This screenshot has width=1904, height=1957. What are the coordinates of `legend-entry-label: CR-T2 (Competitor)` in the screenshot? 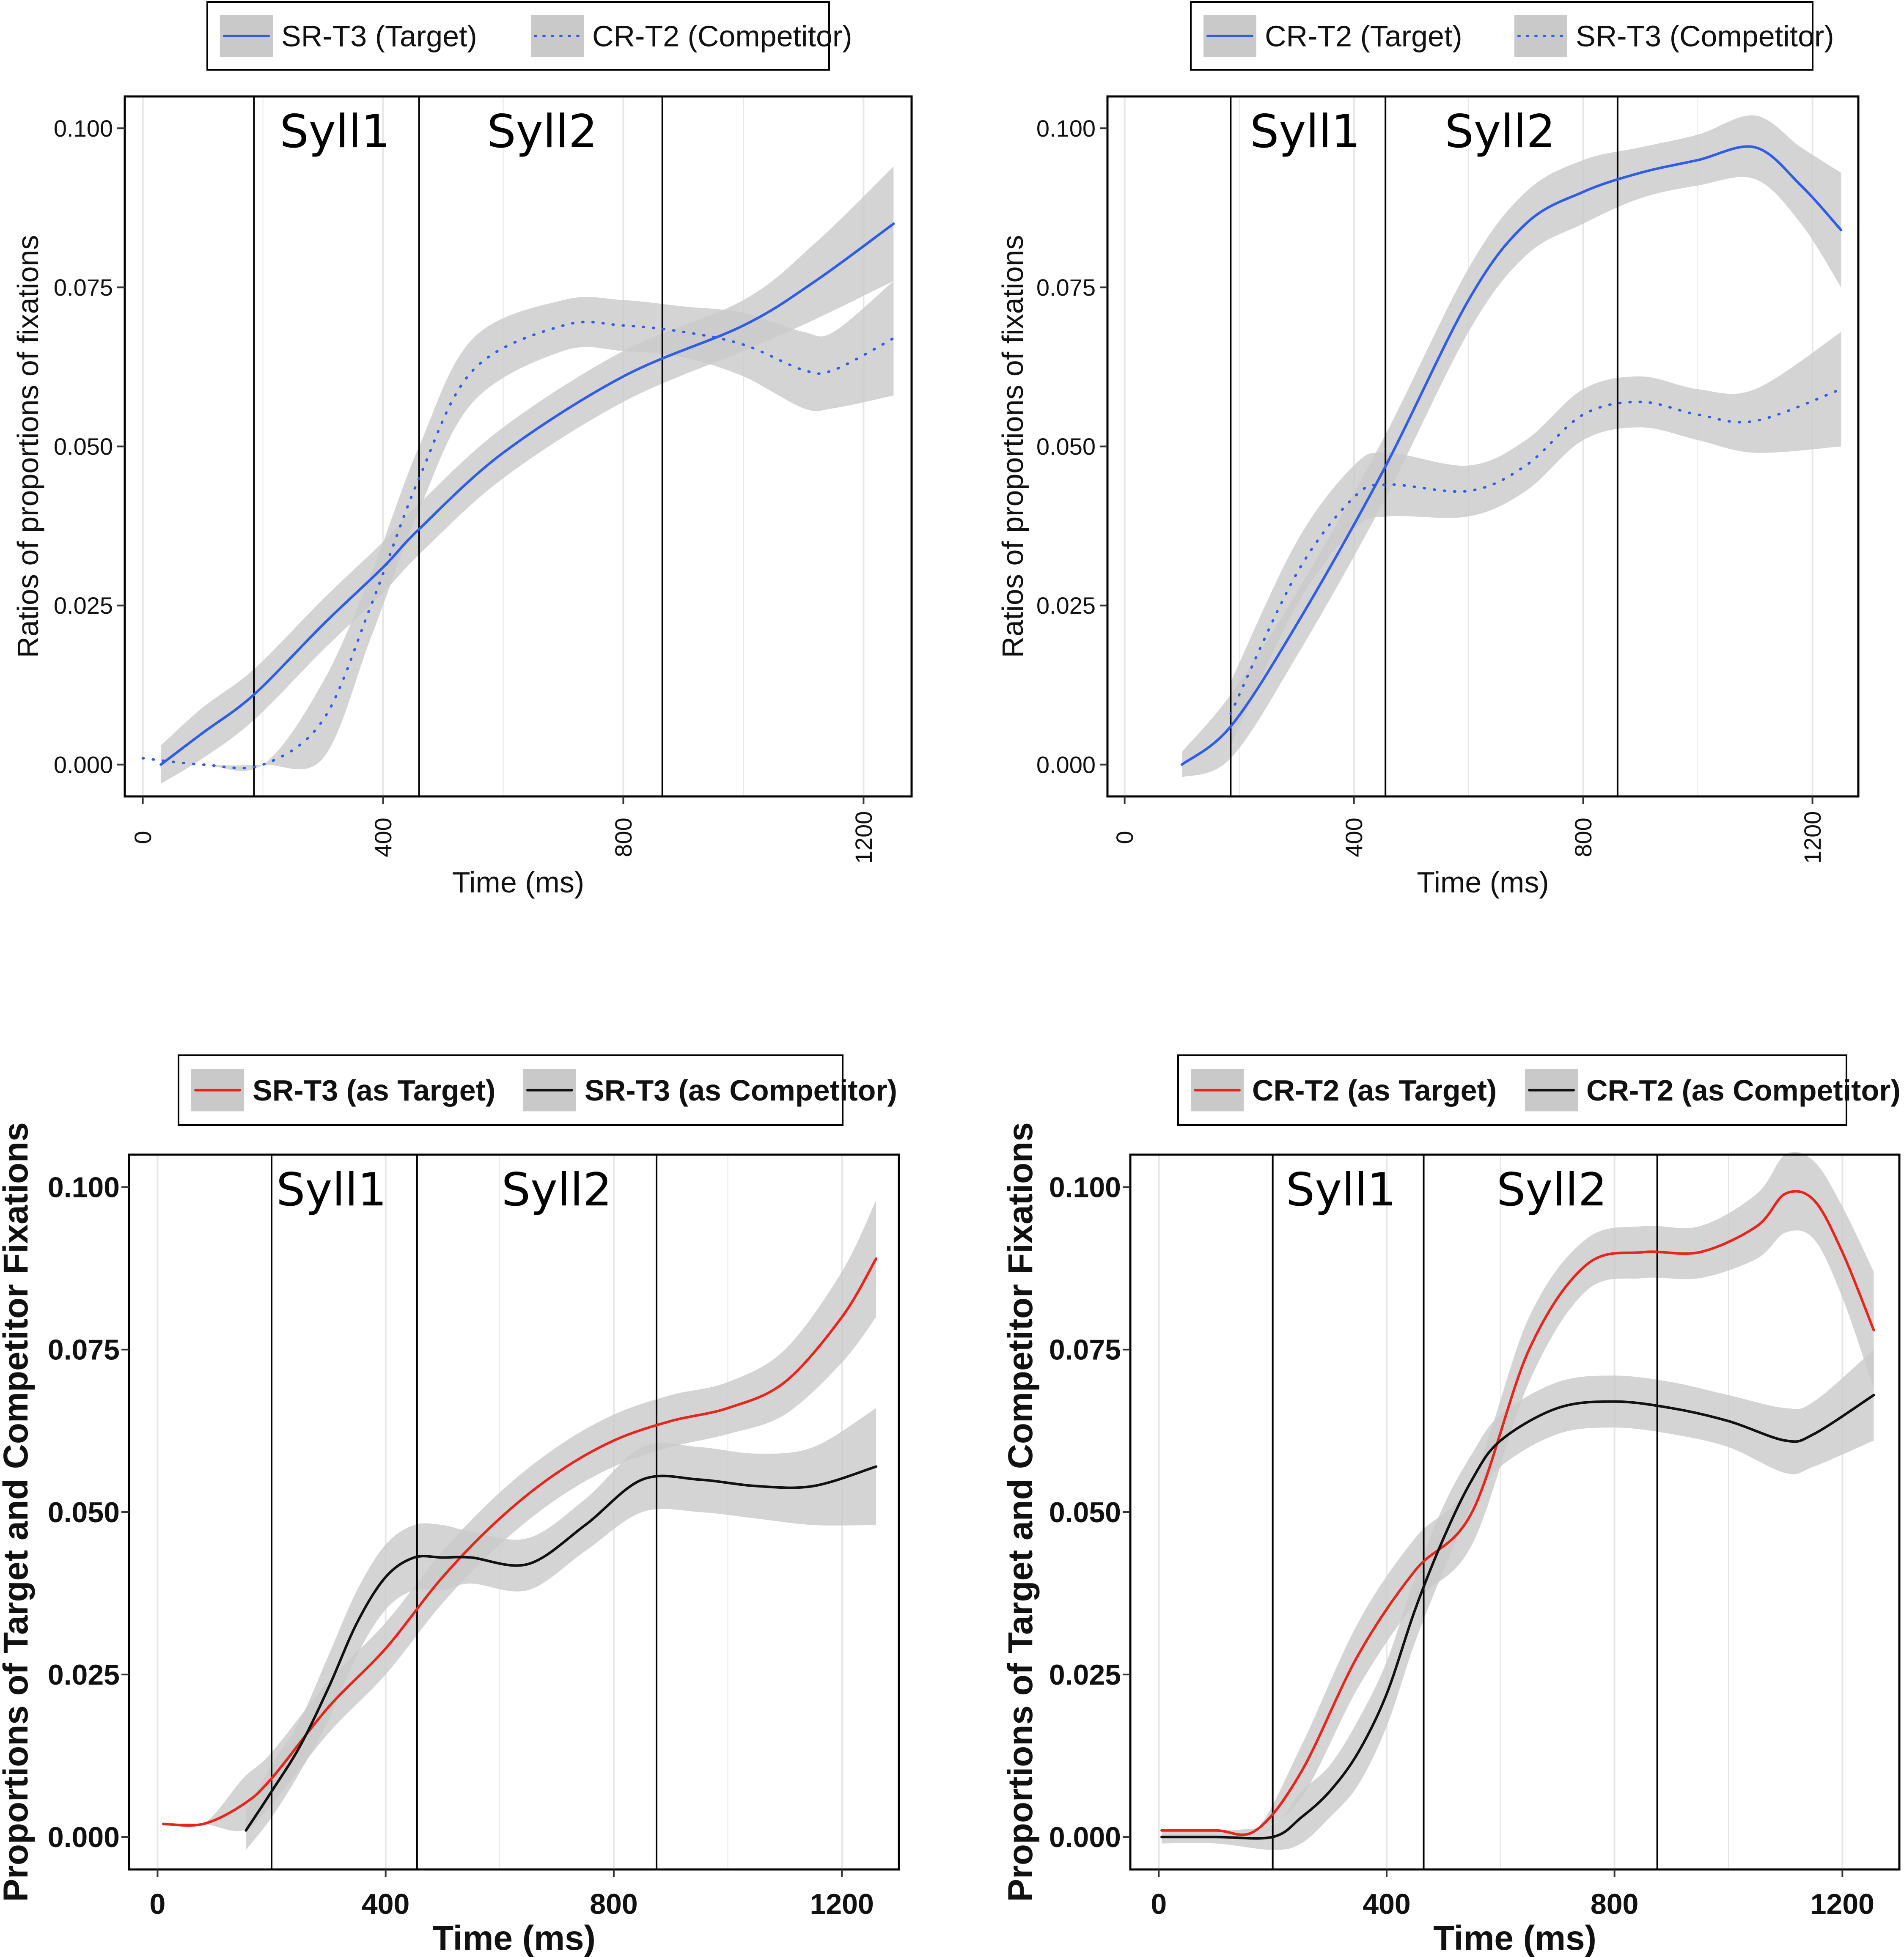 It's located at (722, 36).